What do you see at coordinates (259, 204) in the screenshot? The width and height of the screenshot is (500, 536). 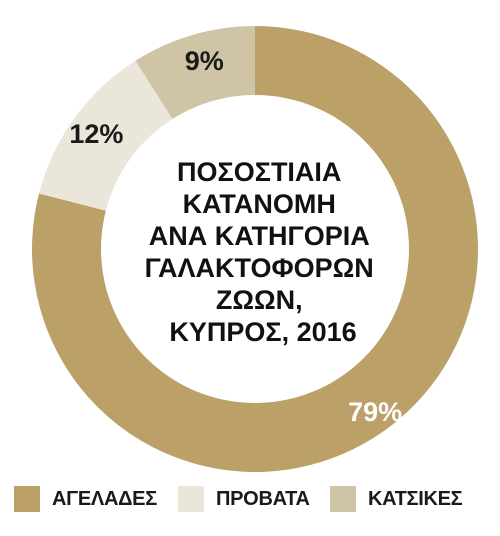 I see `chart-title-line-2: ΚΑΤΑΝΟΜΗ` at bounding box center [259, 204].